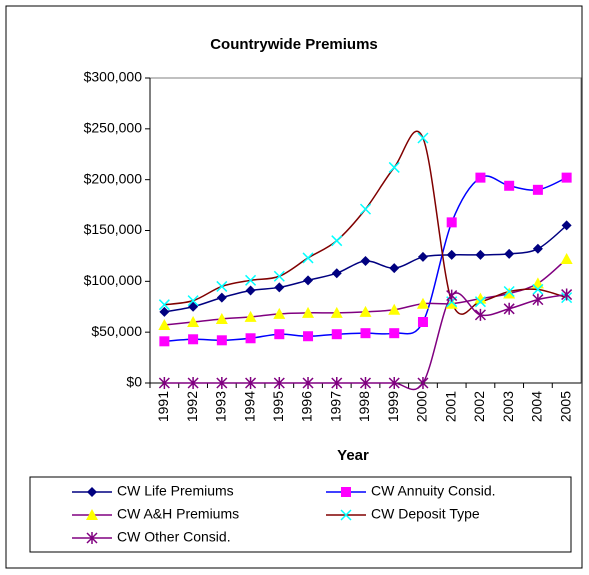 The height and width of the screenshot is (575, 589). What do you see at coordinates (294, 44) in the screenshot?
I see `chart-title: Countrywide Premiums` at bounding box center [294, 44].